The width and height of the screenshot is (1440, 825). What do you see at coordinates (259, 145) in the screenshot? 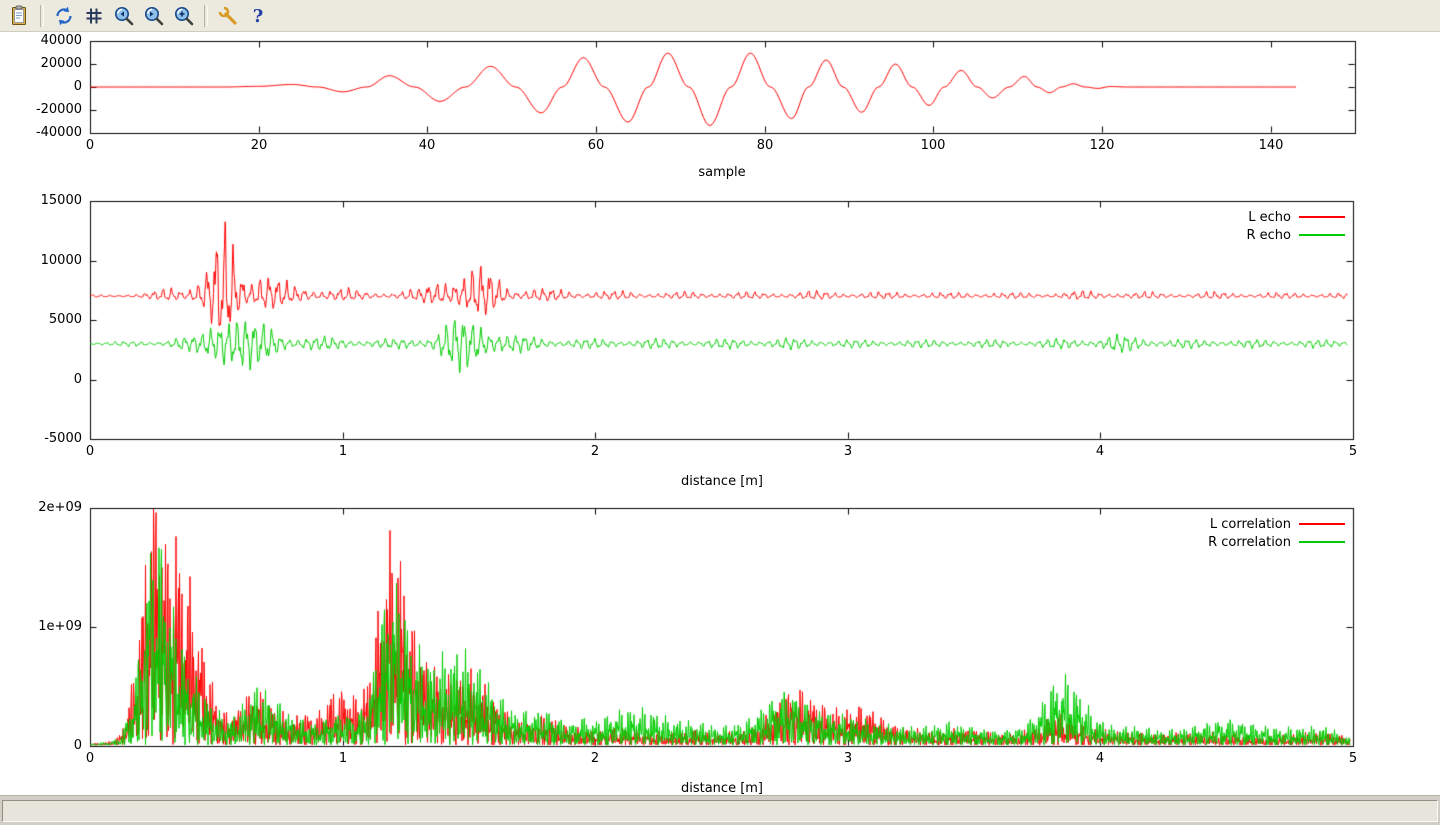
I see `x-tick-label: 20` at bounding box center [259, 145].